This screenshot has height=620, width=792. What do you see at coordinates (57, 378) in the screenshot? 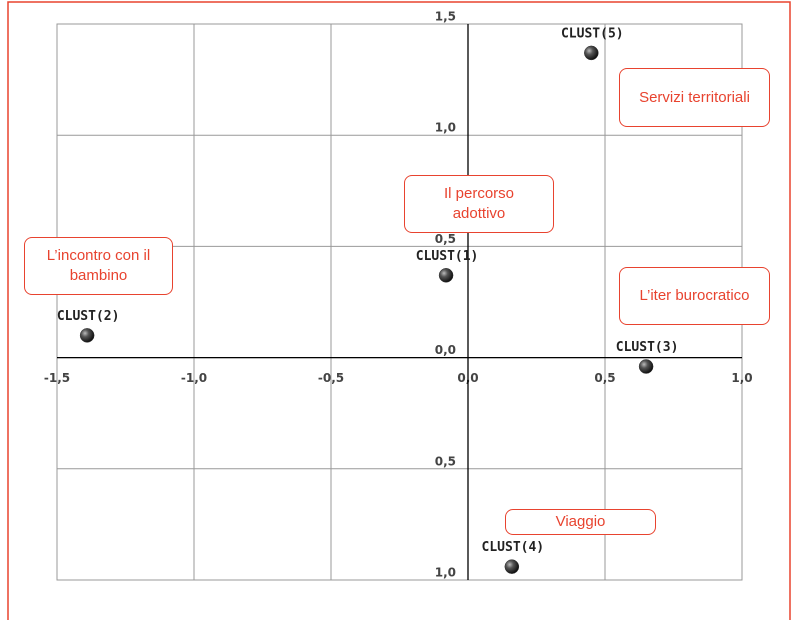
I see `x-tick-label: -1,5` at bounding box center [57, 378].